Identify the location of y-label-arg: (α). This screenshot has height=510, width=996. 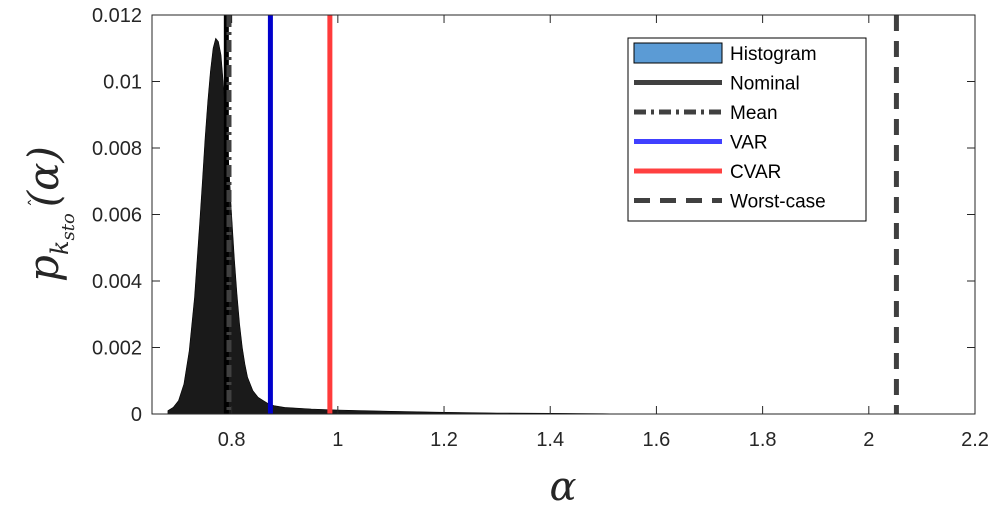
(43, 176).